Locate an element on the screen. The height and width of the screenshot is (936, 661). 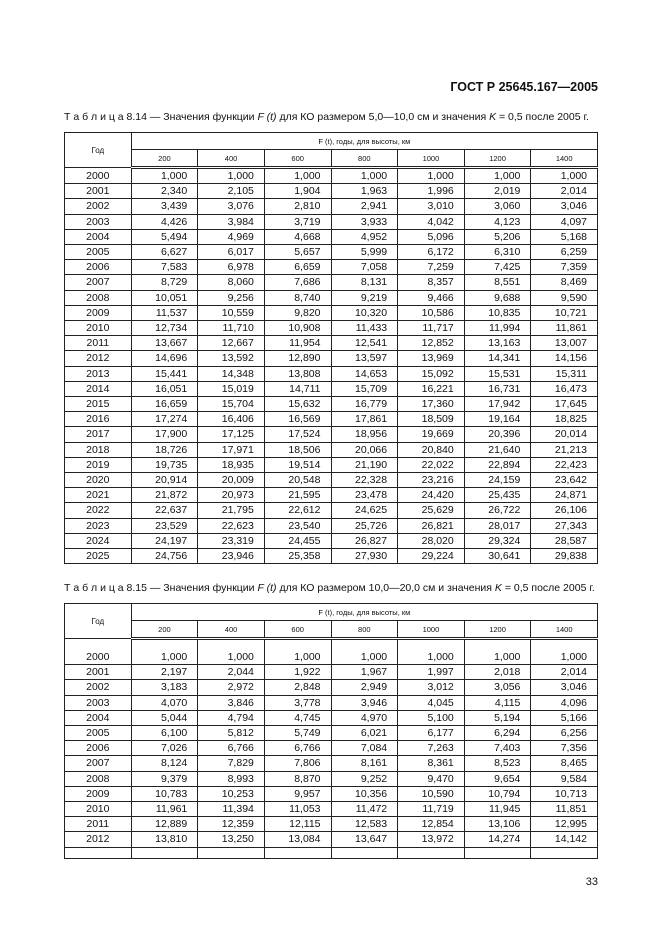
value-cell: 19,164 is located at coordinates (497, 419).